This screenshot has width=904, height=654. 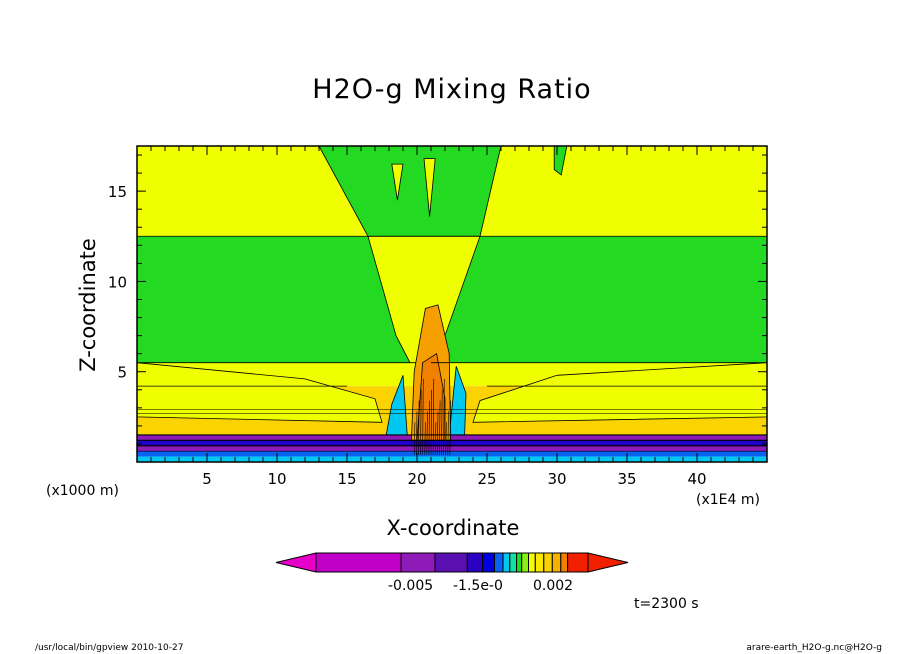 What do you see at coordinates (453, 528) in the screenshot?
I see `x-axis-label: X-coordinate` at bounding box center [453, 528].